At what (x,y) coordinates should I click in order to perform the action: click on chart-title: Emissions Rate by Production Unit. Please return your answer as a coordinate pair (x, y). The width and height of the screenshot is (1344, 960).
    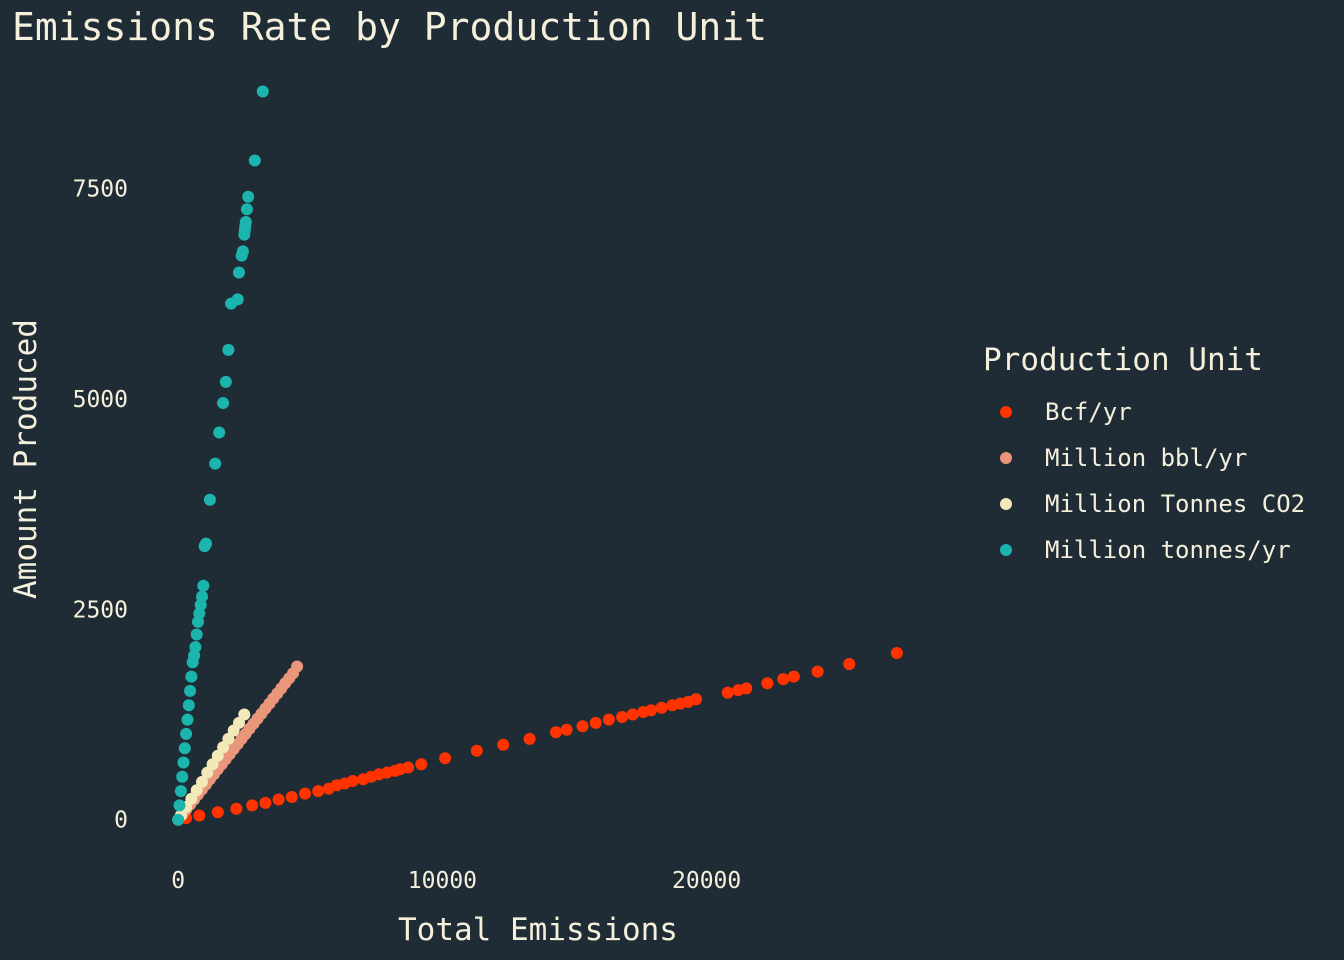
    Looking at the image, I should click on (389, 27).